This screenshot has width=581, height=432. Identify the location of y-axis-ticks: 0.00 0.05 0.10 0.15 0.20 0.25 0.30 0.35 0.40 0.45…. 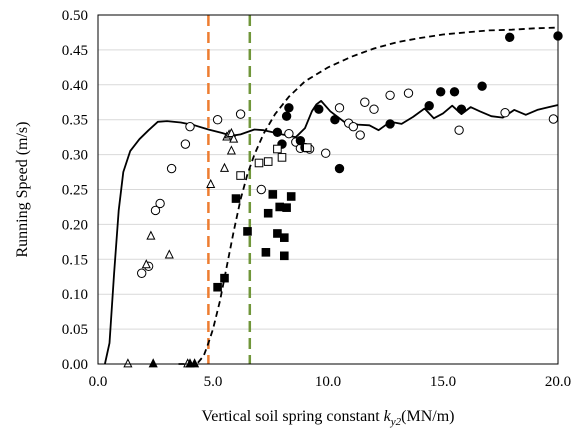
(75, 190).